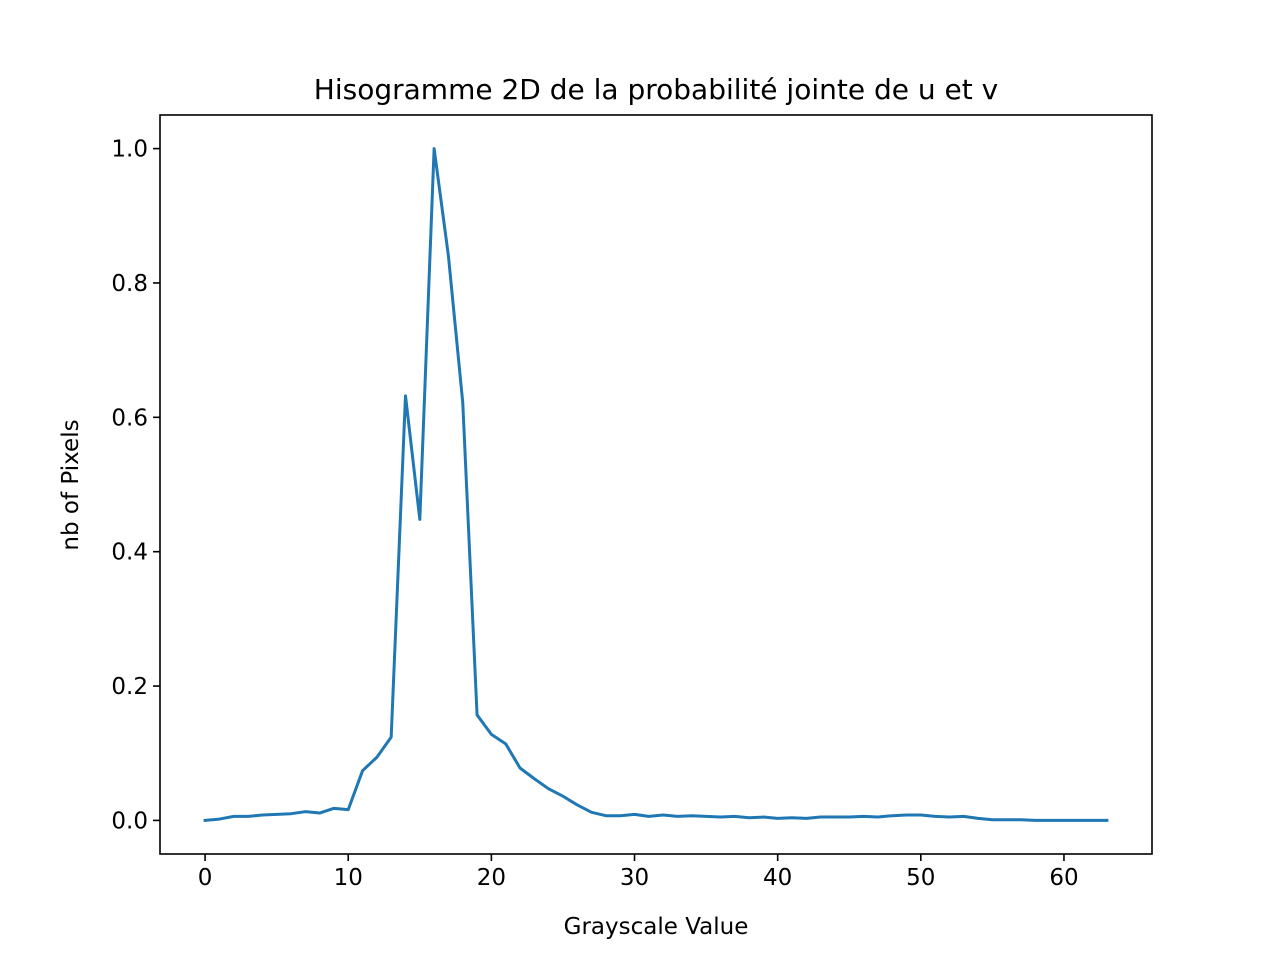 This screenshot has height=960, width=1280. What do you see at coordinates (1063, 878) in the screenshot?
I see `x-tick-label: 60` at bounding box center [1063, 878].